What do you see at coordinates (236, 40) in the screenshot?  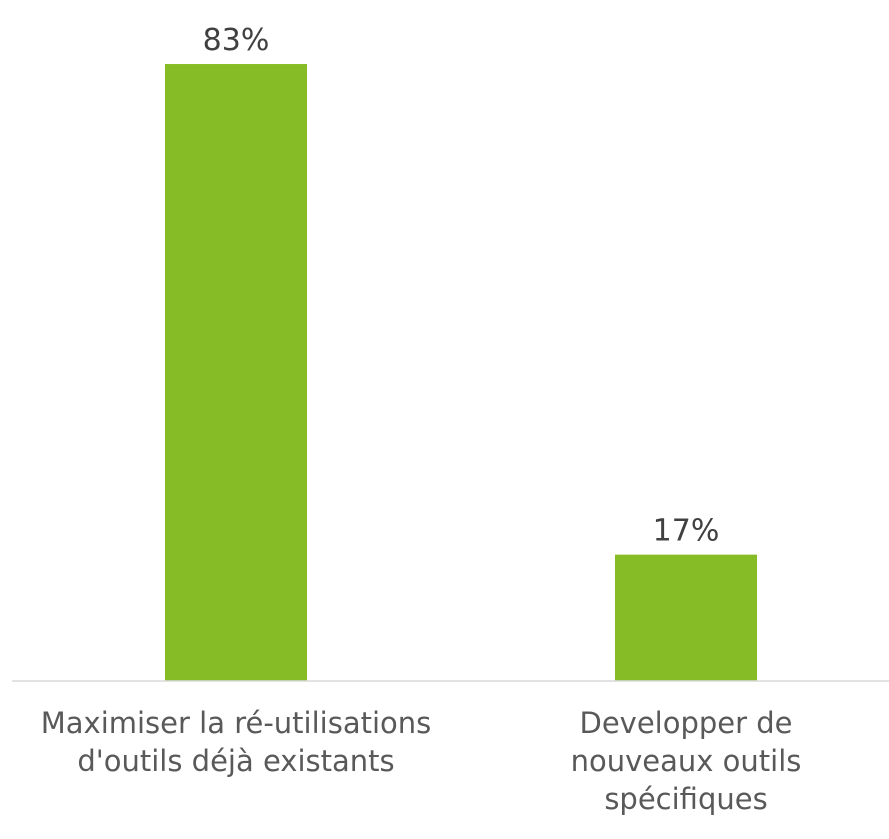 I see `value-label: 83%` at bounding box center [236, 40].